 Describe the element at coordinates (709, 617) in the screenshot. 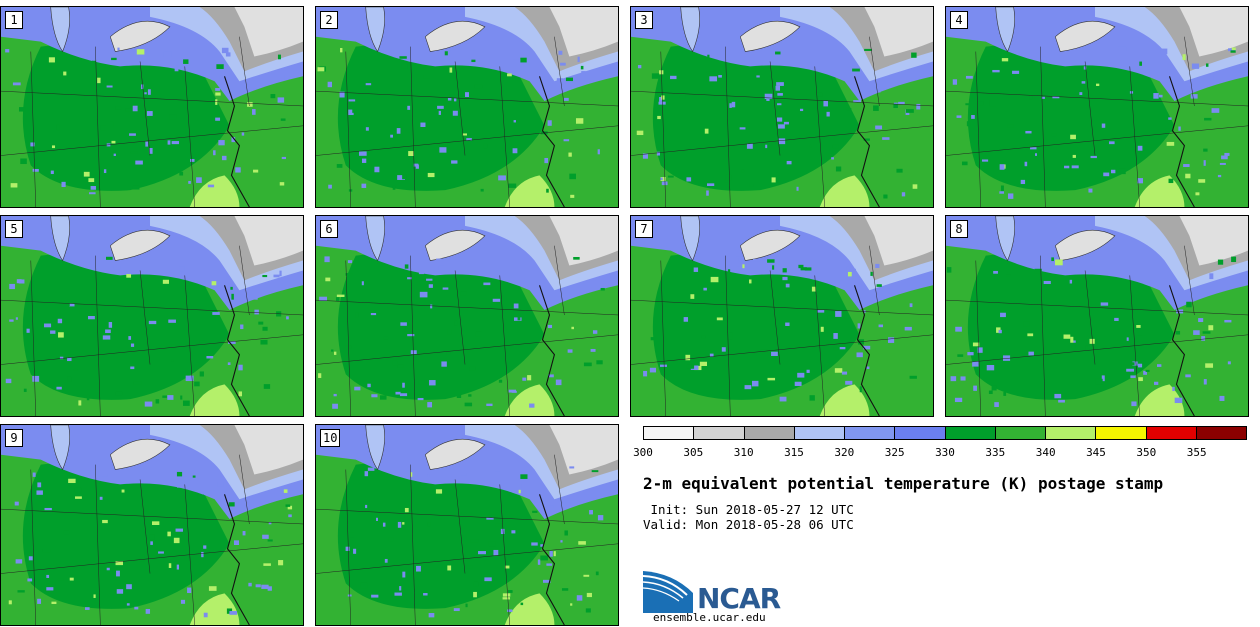

I see `logo-url: ensemble.ucar.edu` at that location.